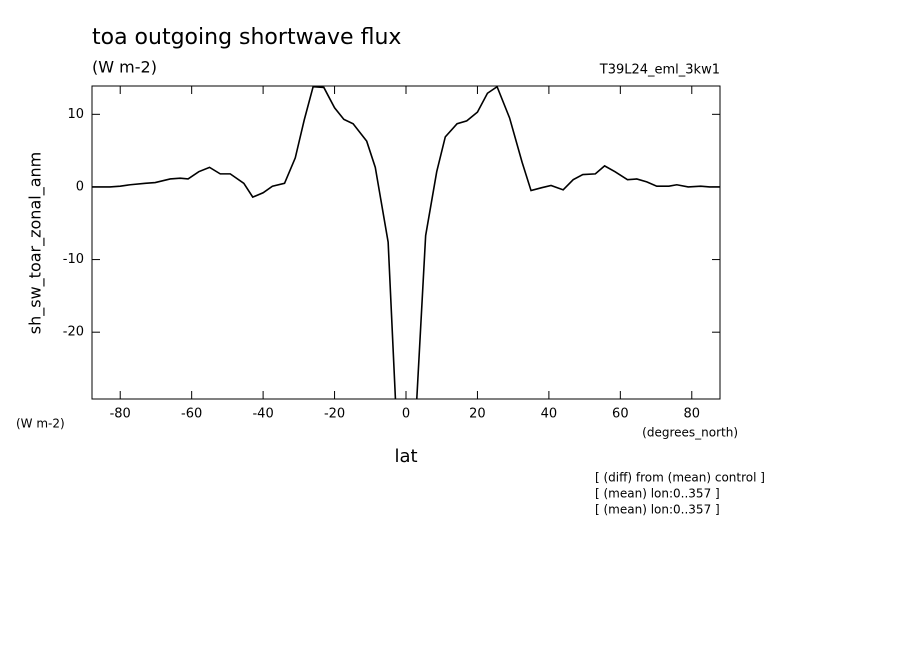 The image size is (904, 654). What do you see at coordinates (73, 259) in the screenshot?
I see `y-tick-label: -10` at bounding box center [73, 259].